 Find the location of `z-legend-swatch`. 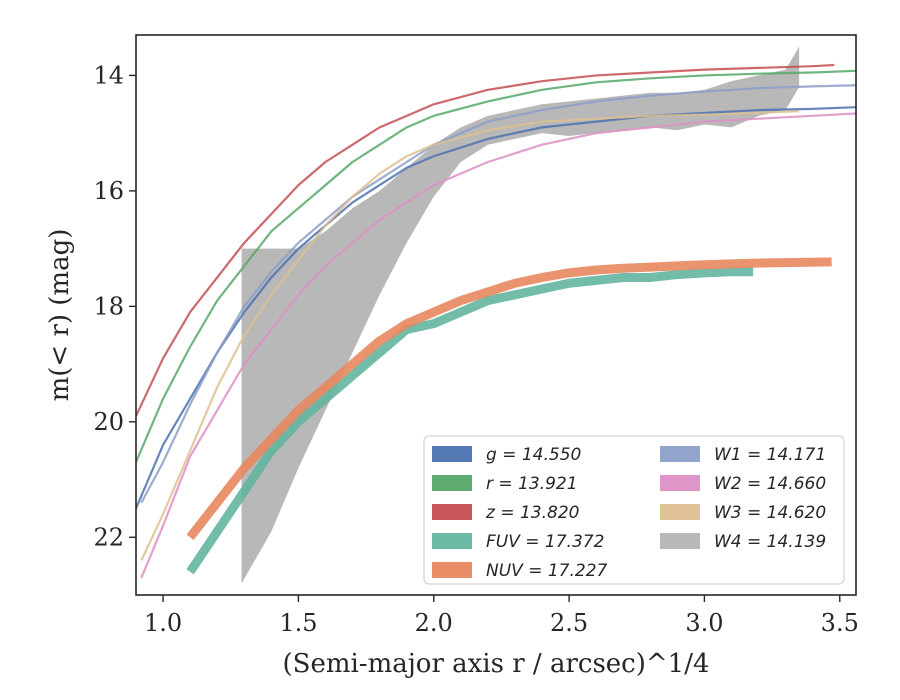

z-legend-swatch is located at coordinates (452, 512).